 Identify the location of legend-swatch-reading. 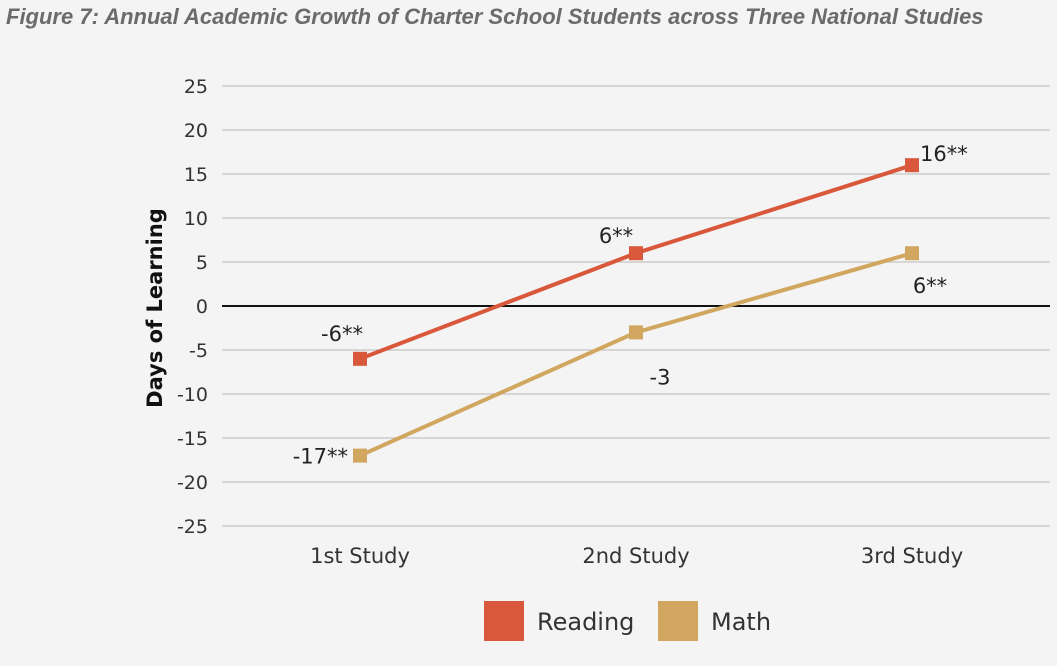
(504, 621).